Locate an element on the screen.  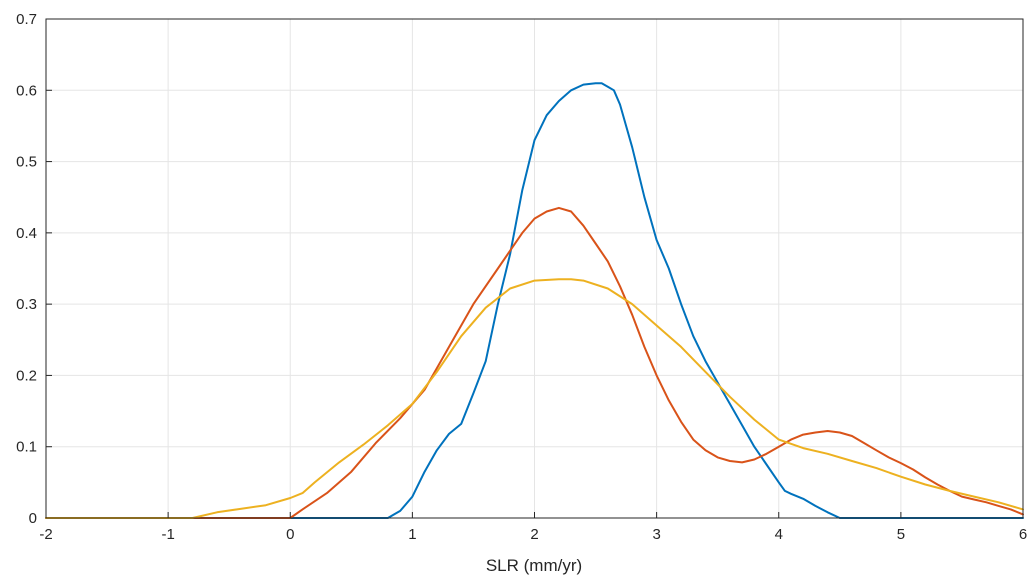
y-tick-label: 0.7 is located at coordinates (26, 19).